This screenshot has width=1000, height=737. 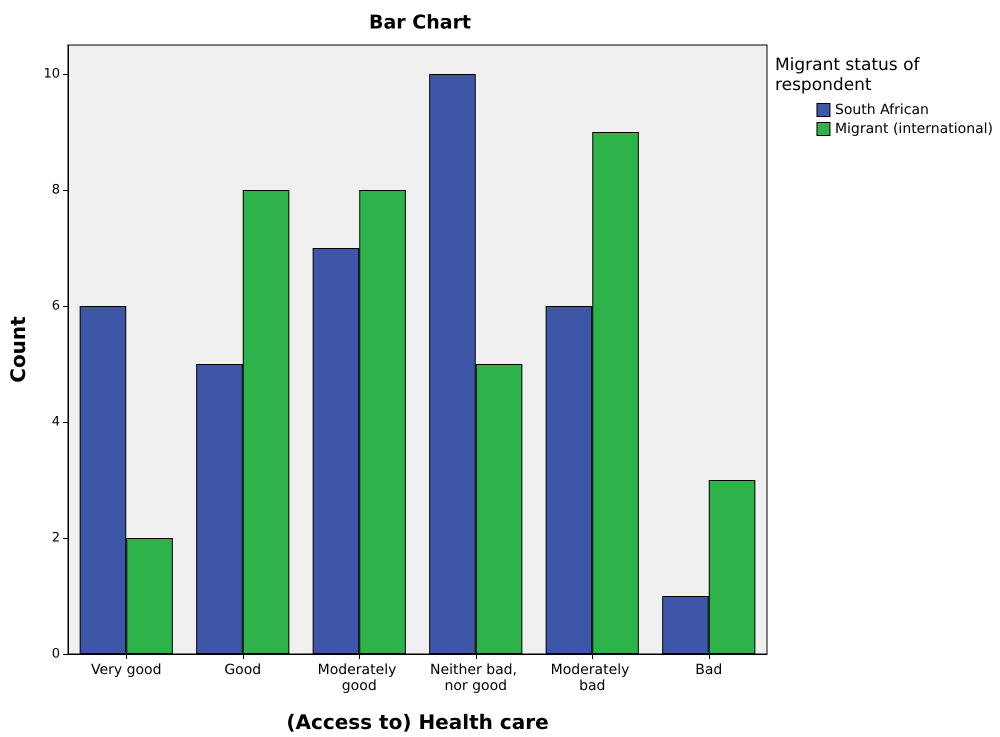 I want to click on y-tick-label: 6, so click(x=56, y=306).